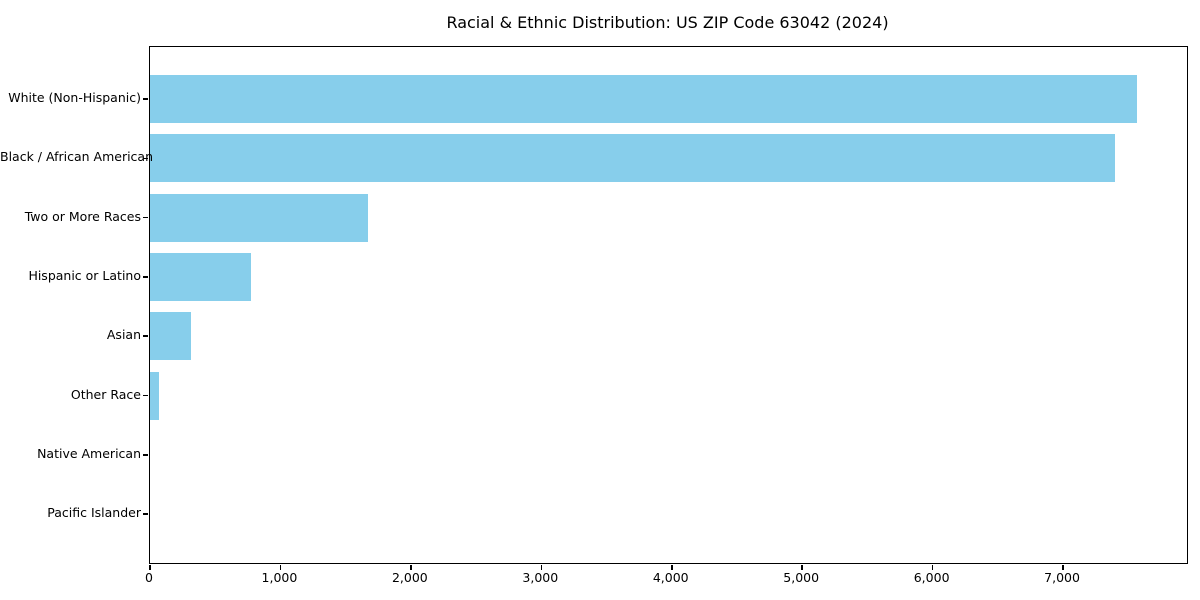 This screenshot has height=600, width=1200. What do you see at coordinates (84, 275) in the screenshot?
I see `category-label: Hispanic or Latino` at bounding box center [84, 275].